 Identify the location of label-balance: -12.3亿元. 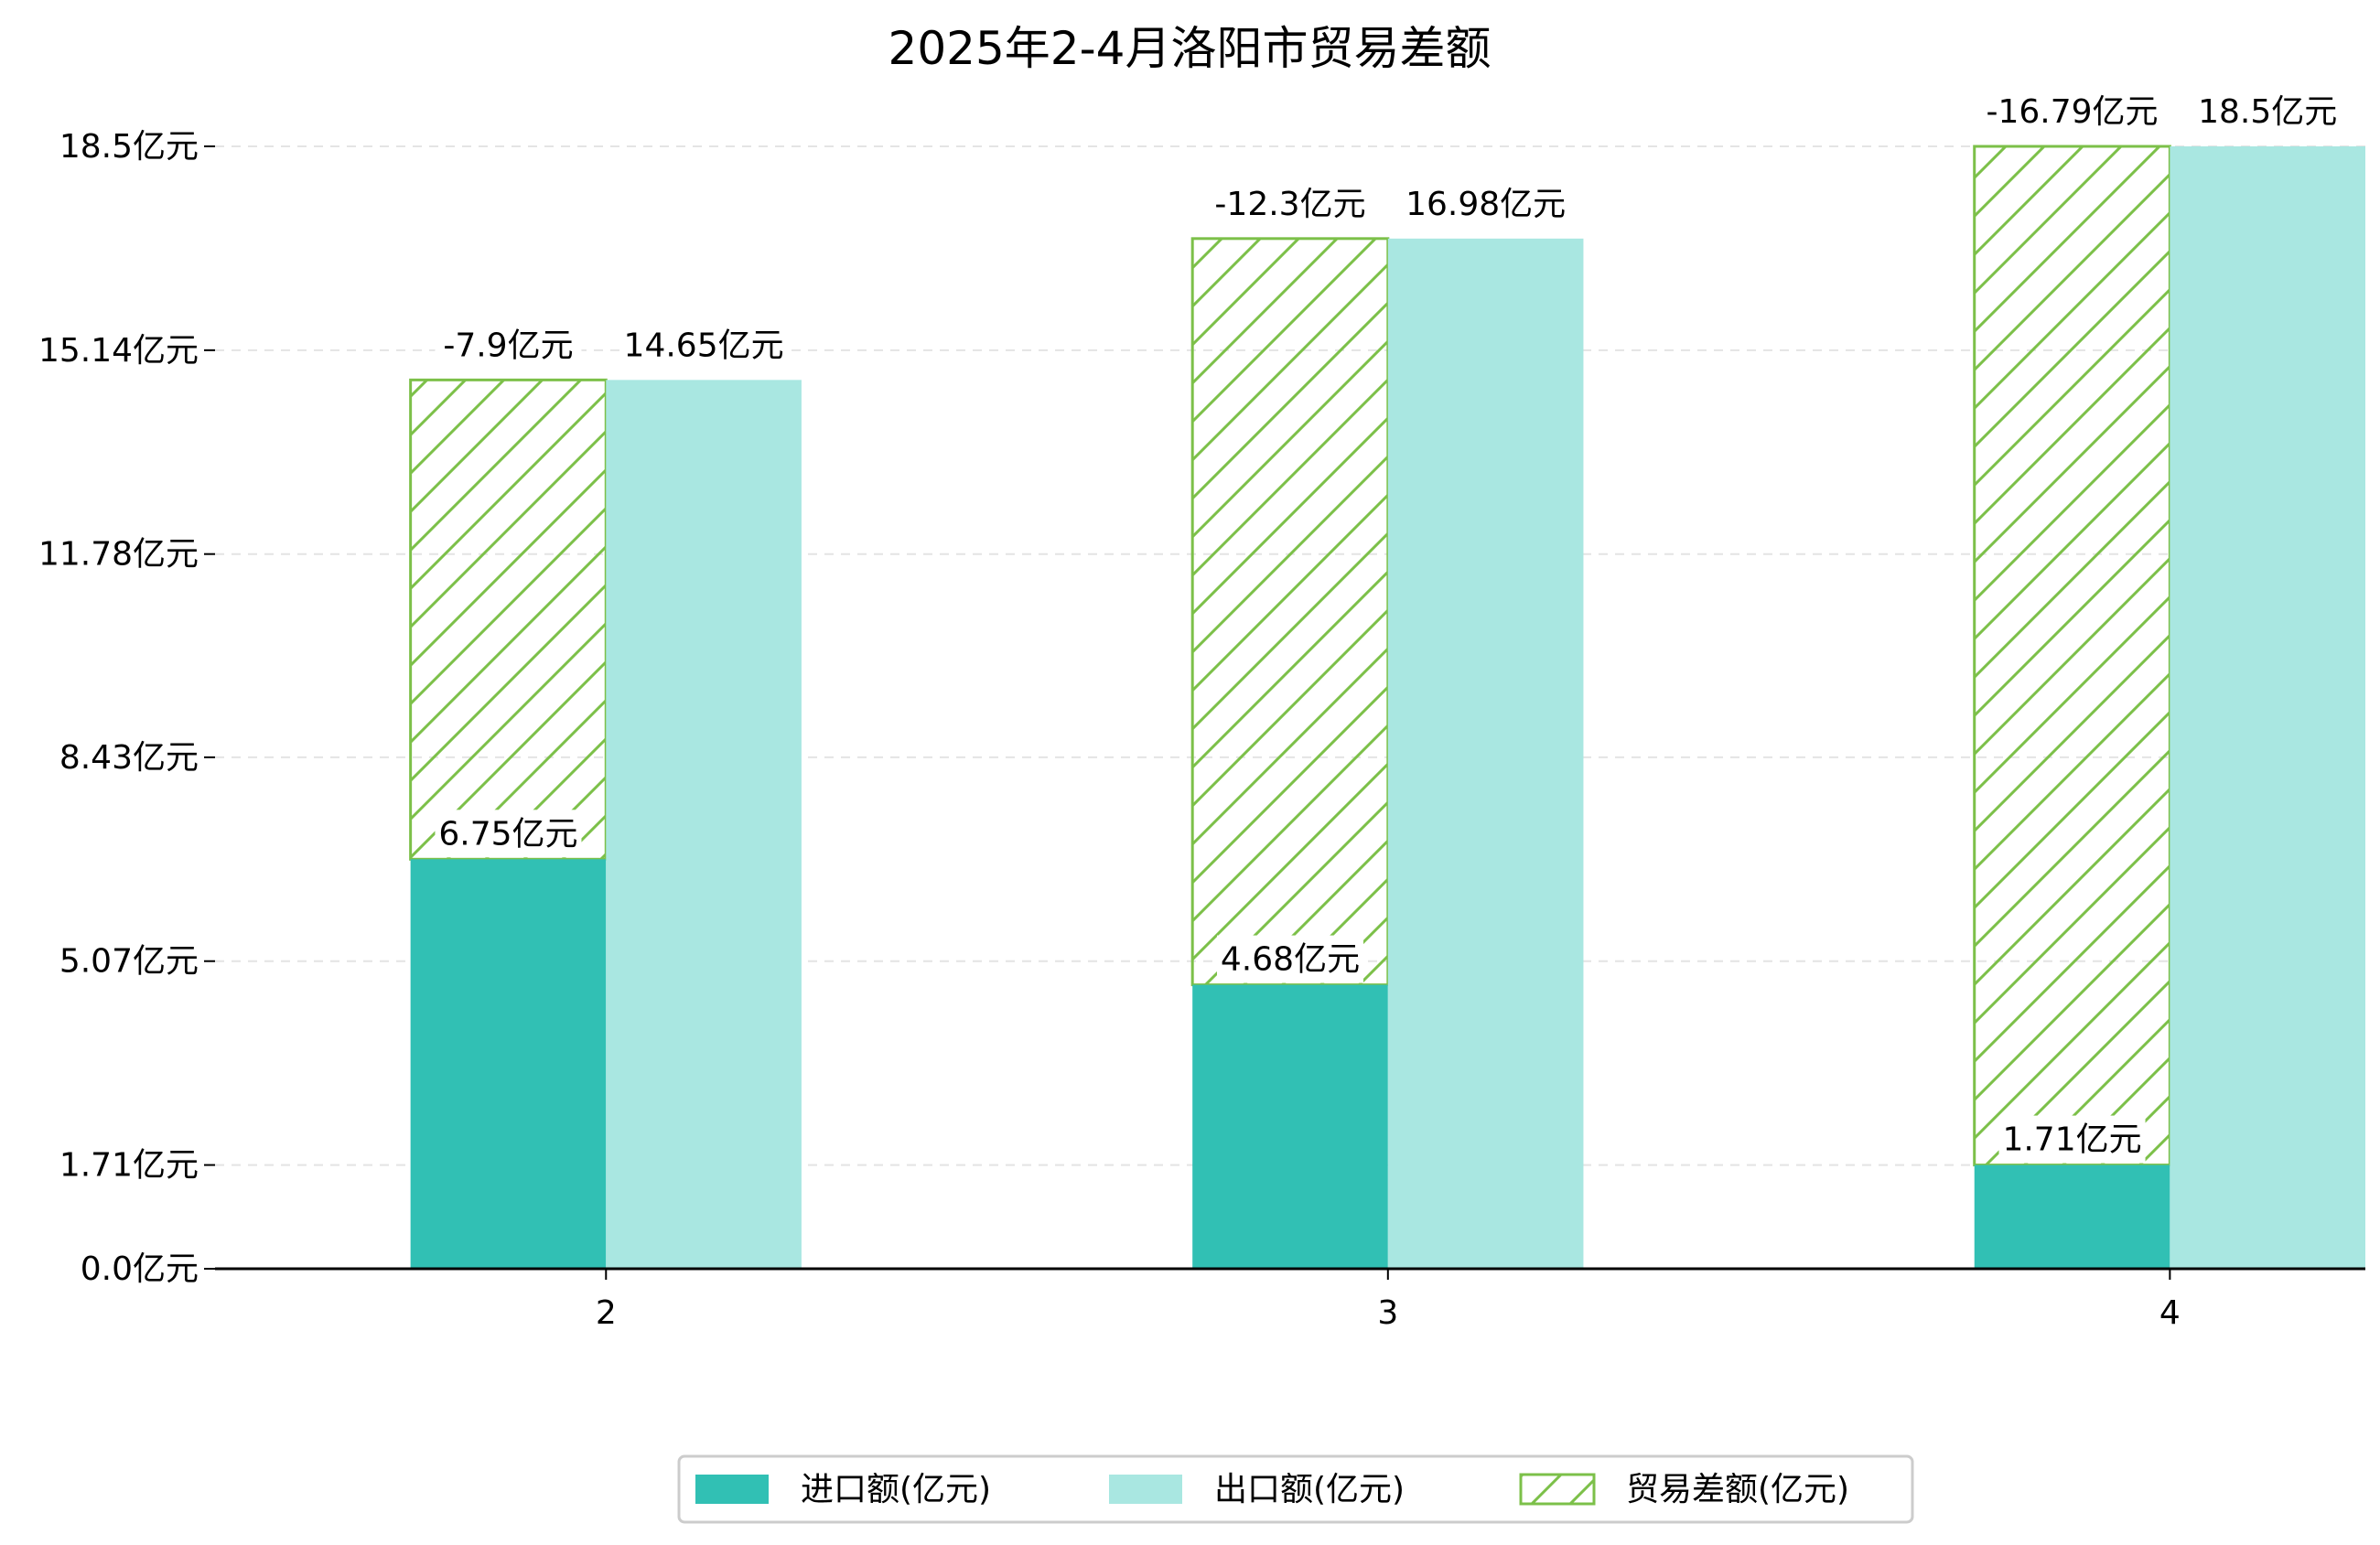
(1289, 204).